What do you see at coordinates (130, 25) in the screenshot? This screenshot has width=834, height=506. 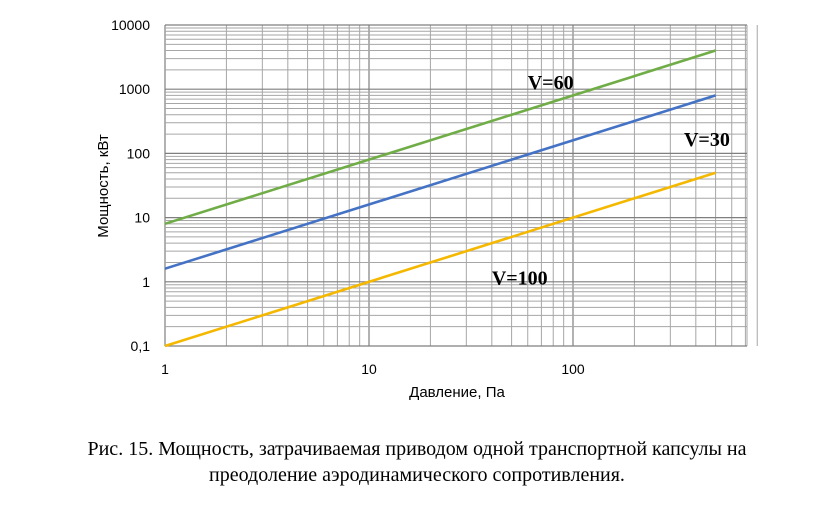 I see `y-tick-label: 10000` at bounding box center [130, 25].